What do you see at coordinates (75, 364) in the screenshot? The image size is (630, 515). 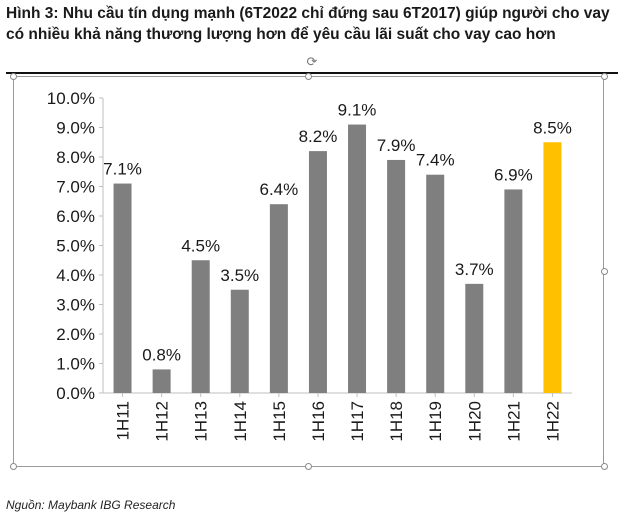 I see `y-tick-label: 1.0%` at bounding box center [75, 364].